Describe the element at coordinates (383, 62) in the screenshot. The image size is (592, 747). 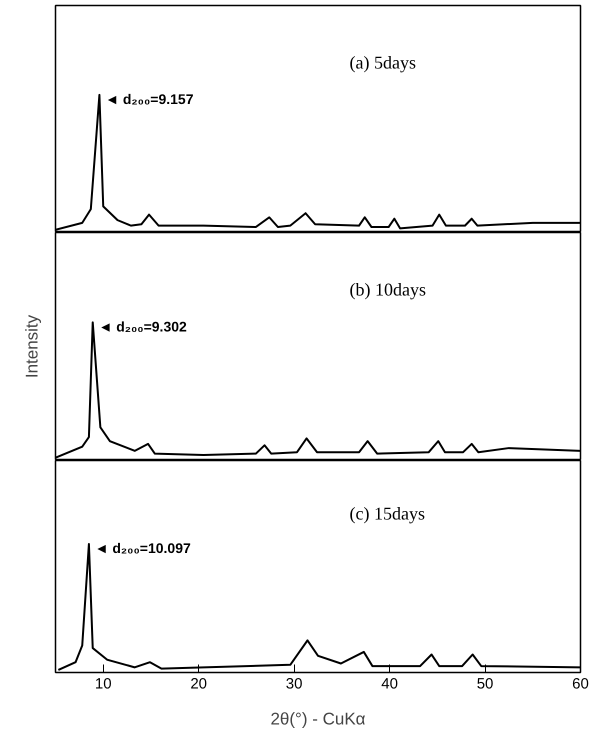
I see `text: (a) 5days` at that location.